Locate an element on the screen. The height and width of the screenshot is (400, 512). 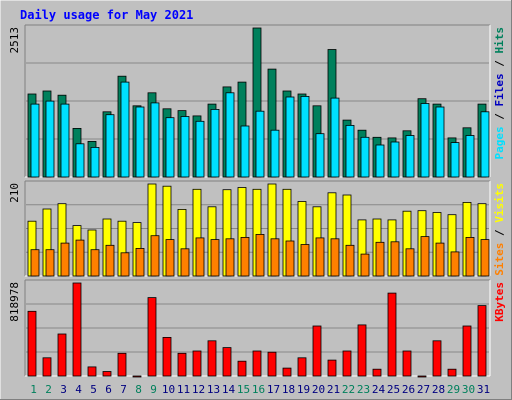
legend-entry: Hits is located at coordinates (499, 40).